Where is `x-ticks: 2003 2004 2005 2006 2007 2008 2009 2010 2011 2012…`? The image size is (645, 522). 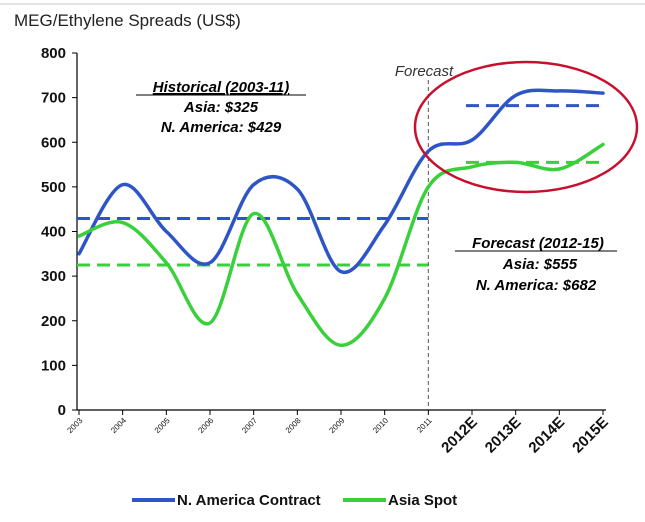
x-ticks: 2003 2004 2005 2006 2007 2008 2009 2010 2011 2012… is located at coordinates (338, 433).